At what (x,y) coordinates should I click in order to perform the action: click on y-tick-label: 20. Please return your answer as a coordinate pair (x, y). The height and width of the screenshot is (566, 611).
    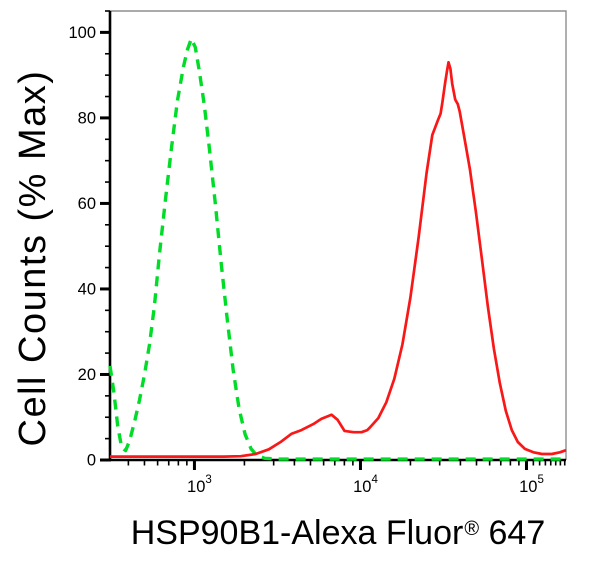
    Looking at the image, I should click on (87, 375).